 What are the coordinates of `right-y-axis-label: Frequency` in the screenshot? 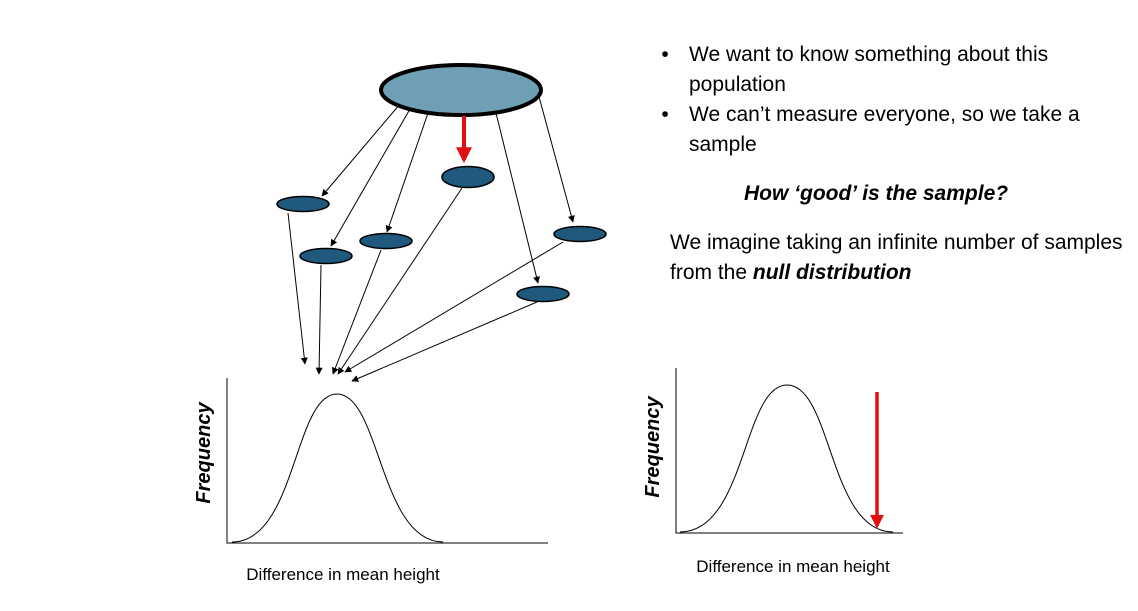 It's located at (653, 447).